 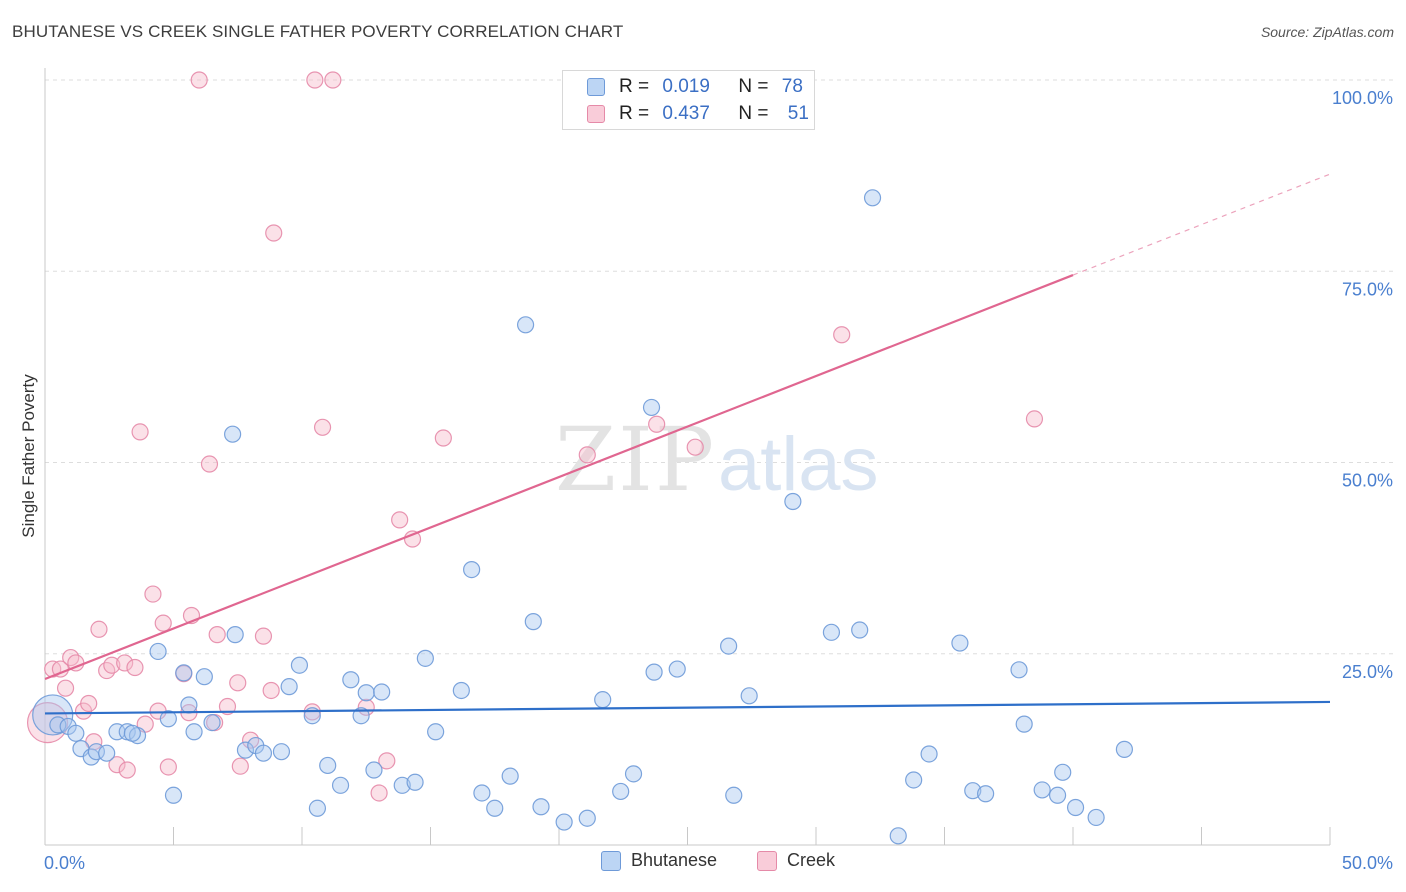 I want to click on legend-n-label: N =, so click(x=753, y=86).